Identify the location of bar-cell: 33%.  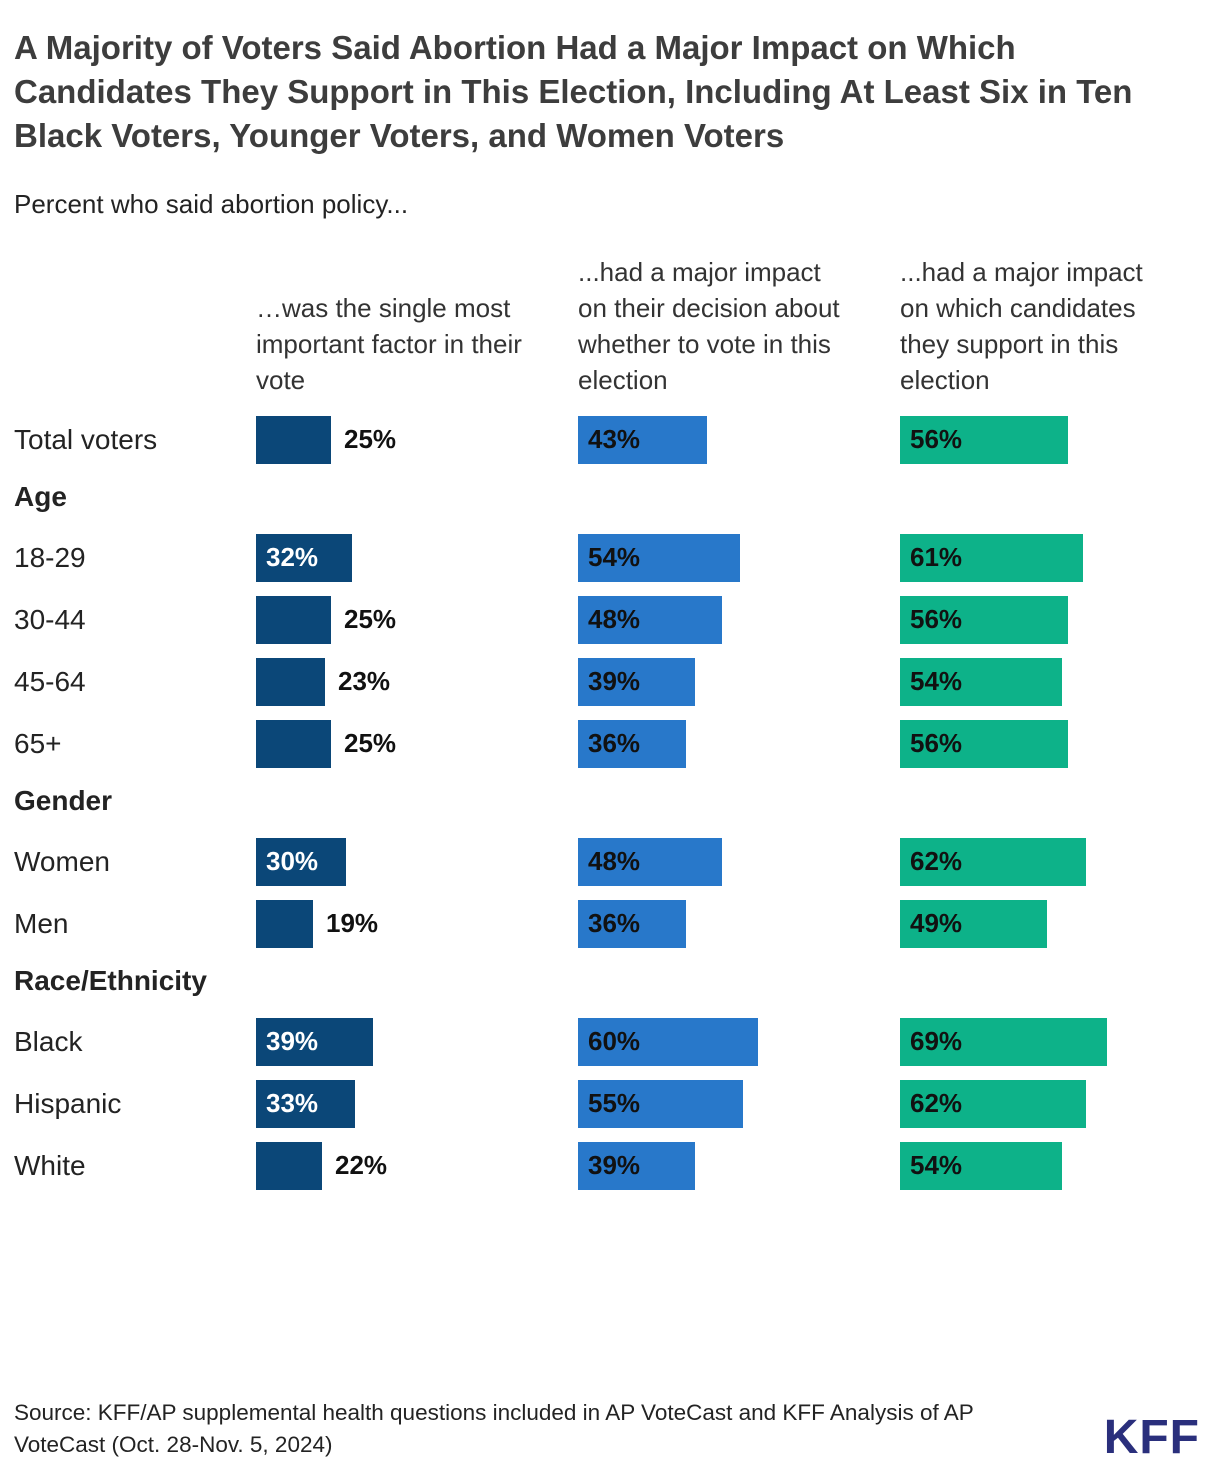
(417, 1103).